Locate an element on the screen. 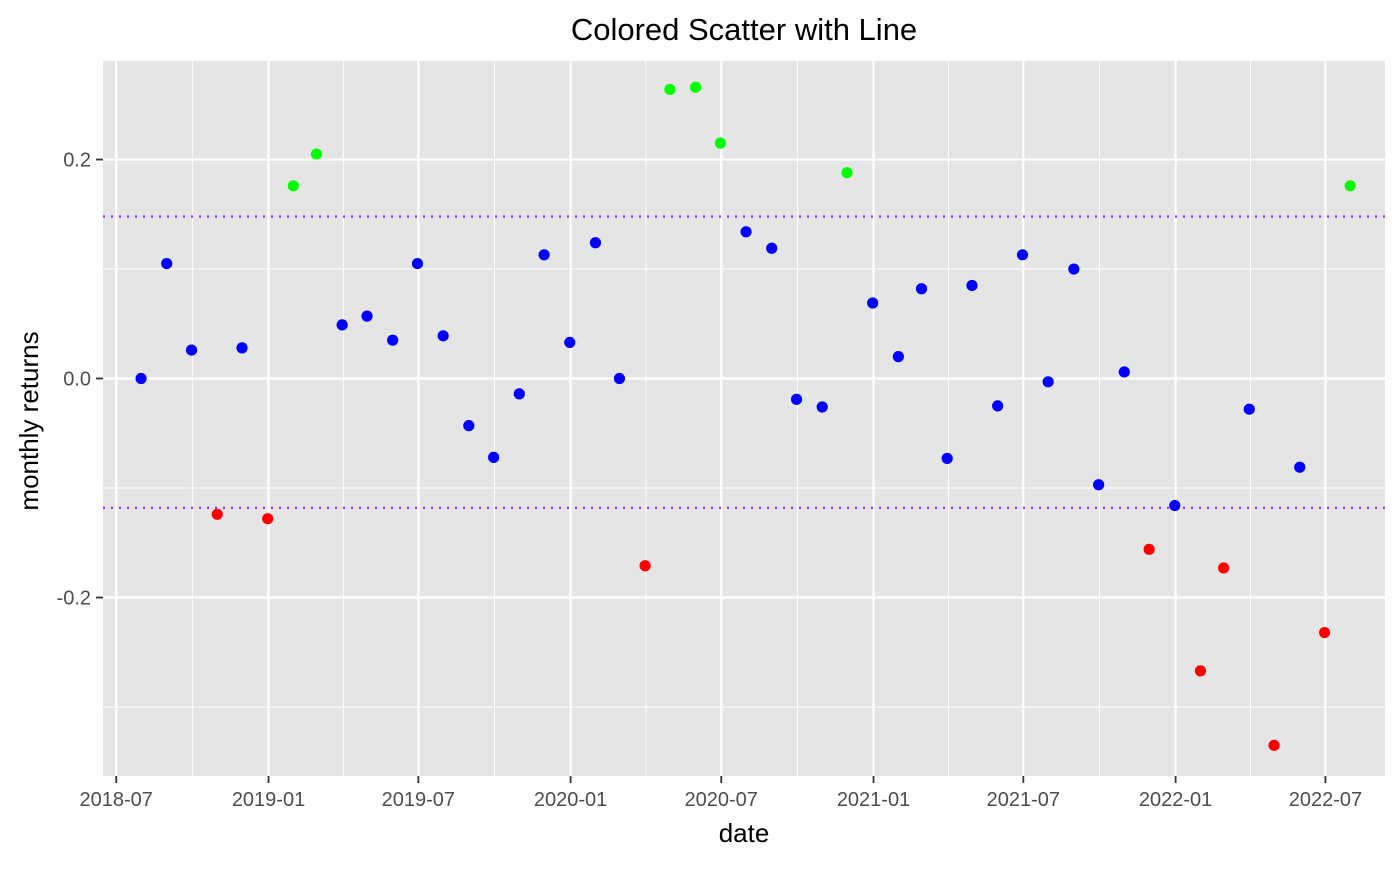 The height and width of the screenshot is (870, 1400). x-tick-label: 2019-01 is located at coordinates (268, 800).